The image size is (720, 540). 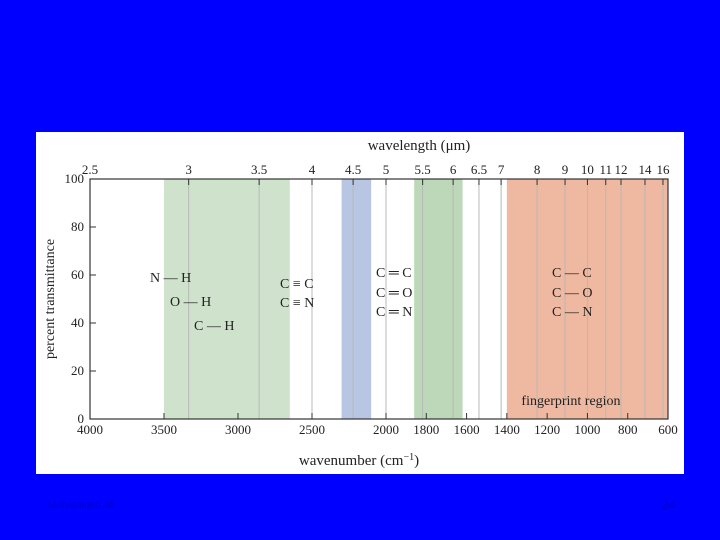 What do you see at coordinates (238, 429) in the screenshot?
I see `bottom-tick-label-3: 3000` at bounding box center [238, 429].